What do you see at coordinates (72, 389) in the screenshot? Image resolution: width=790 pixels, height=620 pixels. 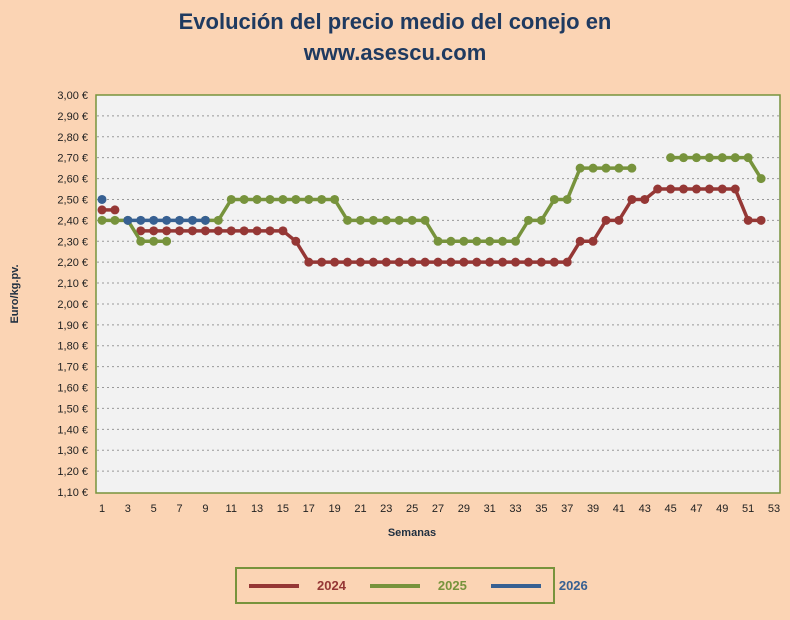 I see `y-tick-label: 1,60 €` at bounding box center [72, 389].